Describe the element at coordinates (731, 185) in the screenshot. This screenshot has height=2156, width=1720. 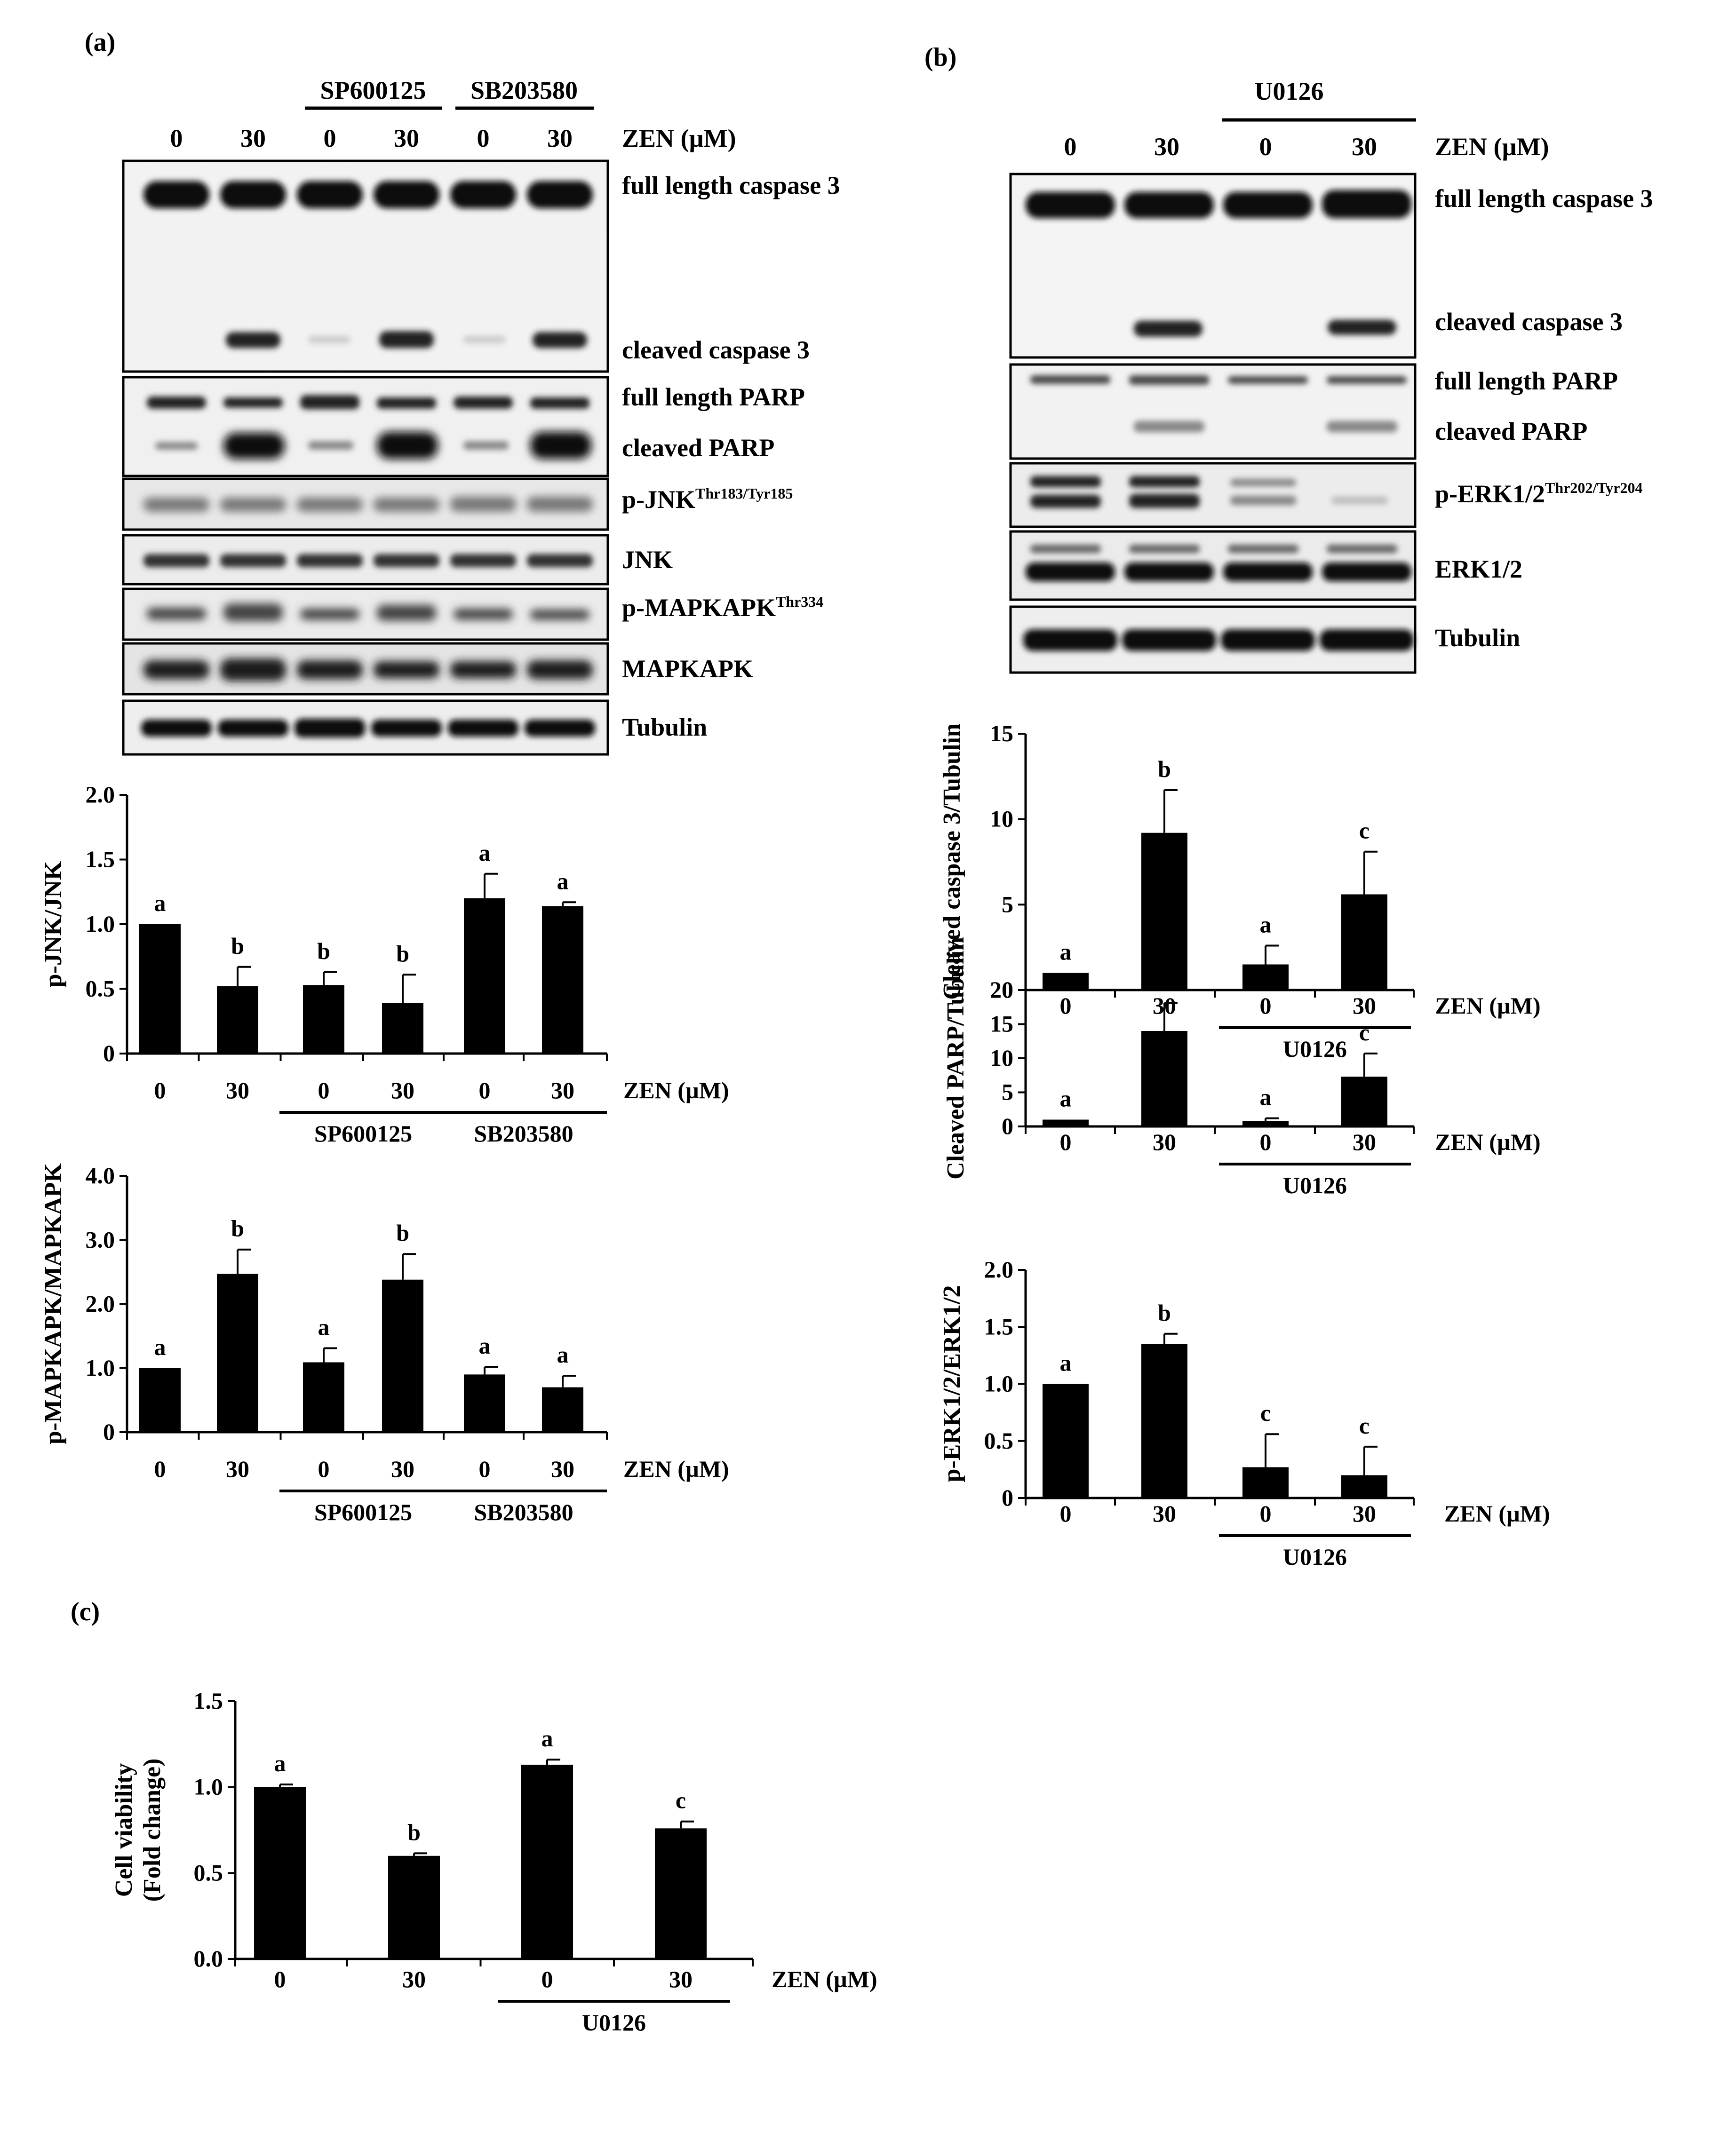
I see `band-label-full-caspase3: full length caspase 3` at that location.